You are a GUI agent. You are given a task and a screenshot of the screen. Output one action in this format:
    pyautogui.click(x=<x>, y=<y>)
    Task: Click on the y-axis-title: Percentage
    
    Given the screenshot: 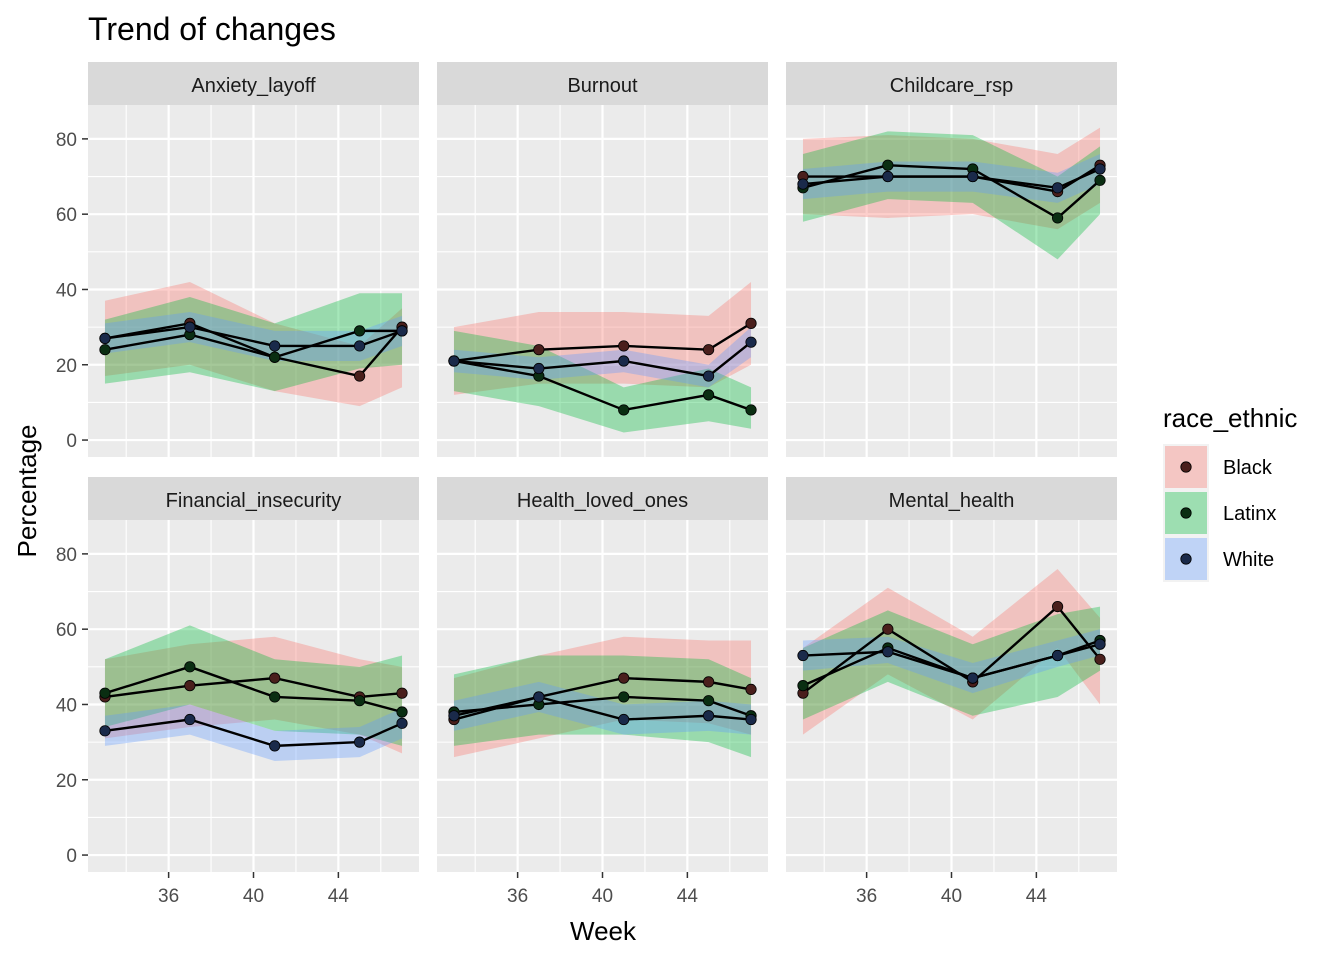 What is the action you would take?
    pyautogui.click(x=27, y=491)
    